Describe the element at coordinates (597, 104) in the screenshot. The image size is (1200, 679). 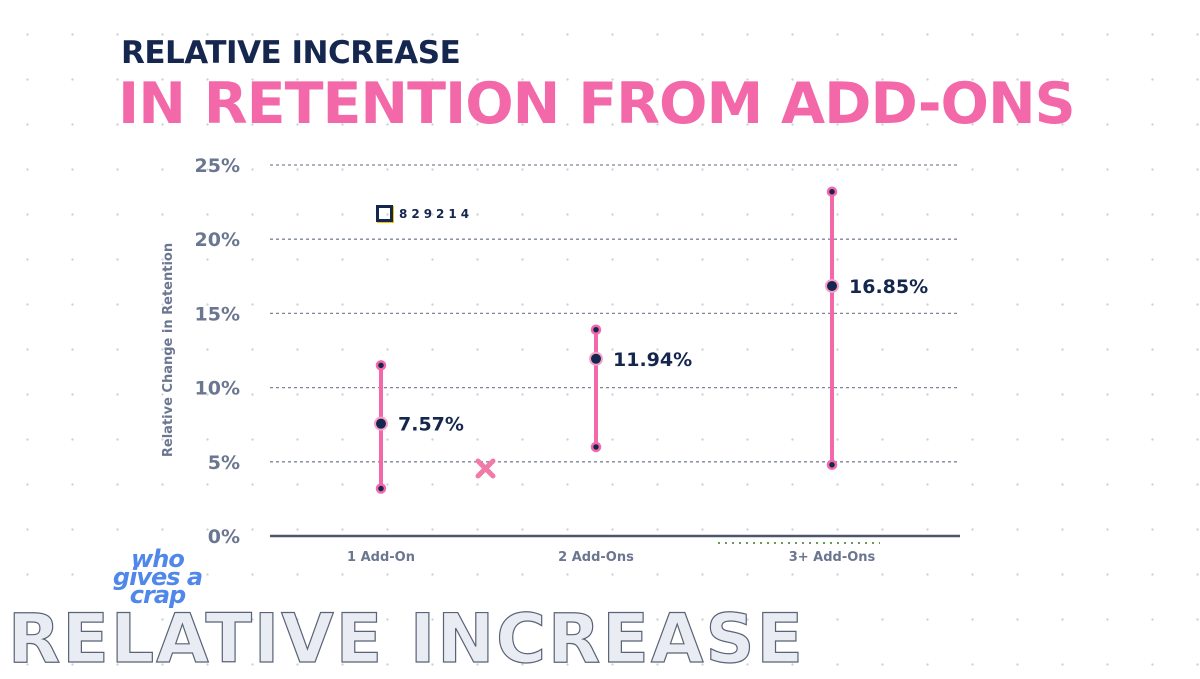
I see `title-line-2: IN RETENTION FROM ADD-ONS` at that location.